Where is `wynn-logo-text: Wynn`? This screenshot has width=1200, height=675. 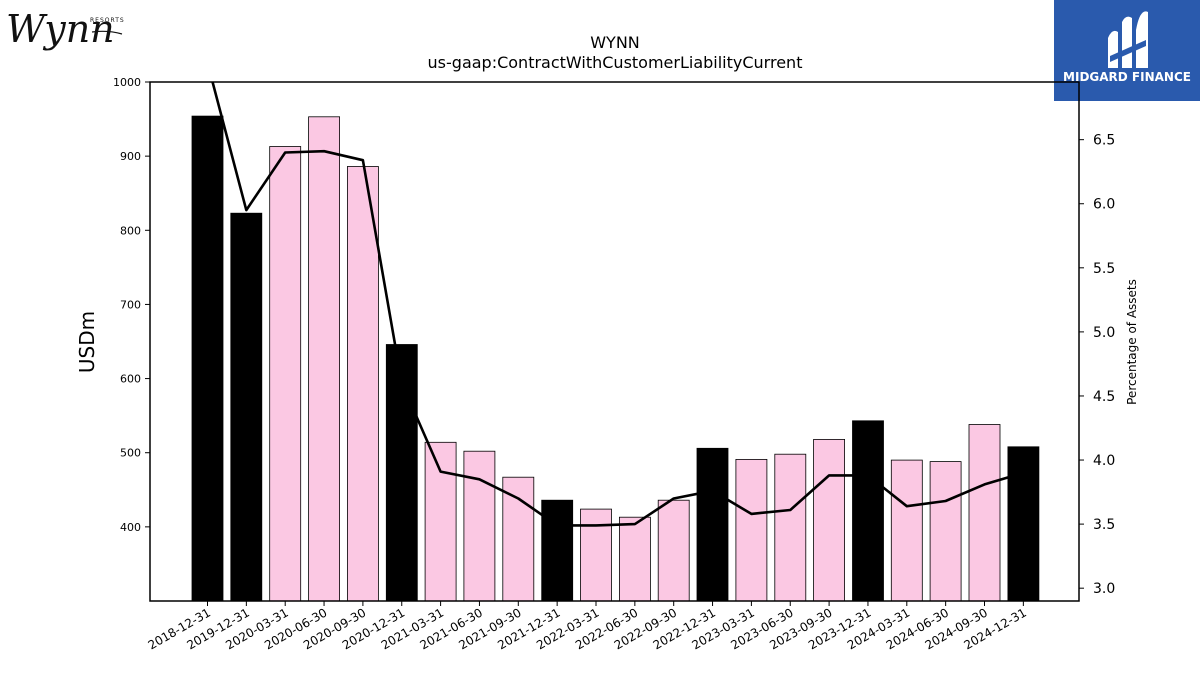
wynn-logo-text: Wynn is located at coordinates (60, 29).